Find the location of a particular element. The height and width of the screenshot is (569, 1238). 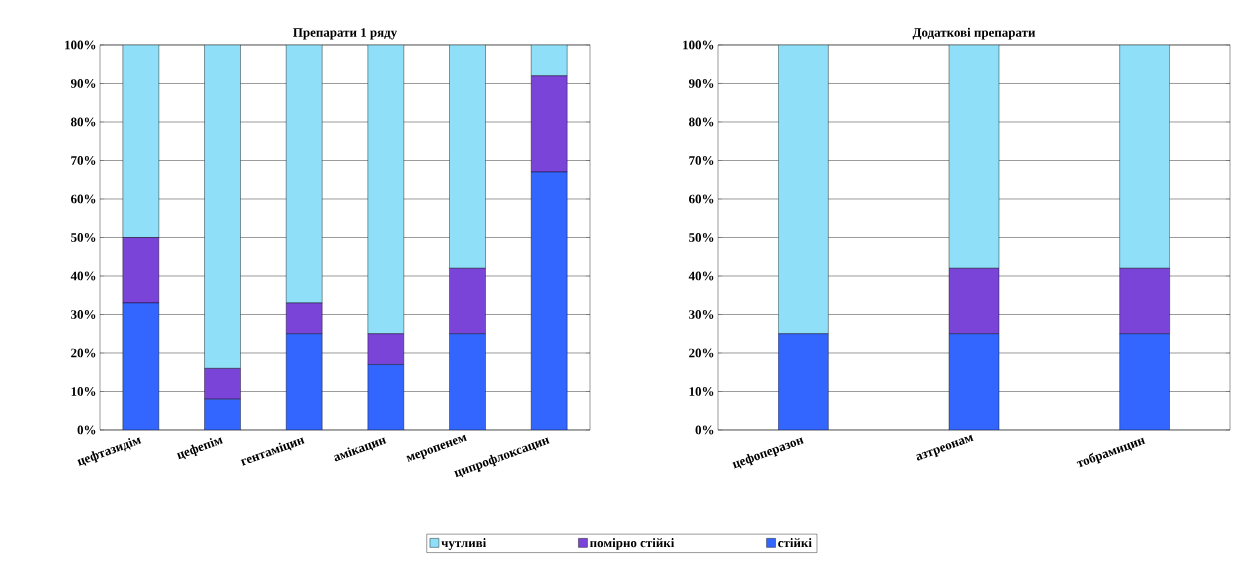

legend-label: чутливі is located at coordinates (464, 544).